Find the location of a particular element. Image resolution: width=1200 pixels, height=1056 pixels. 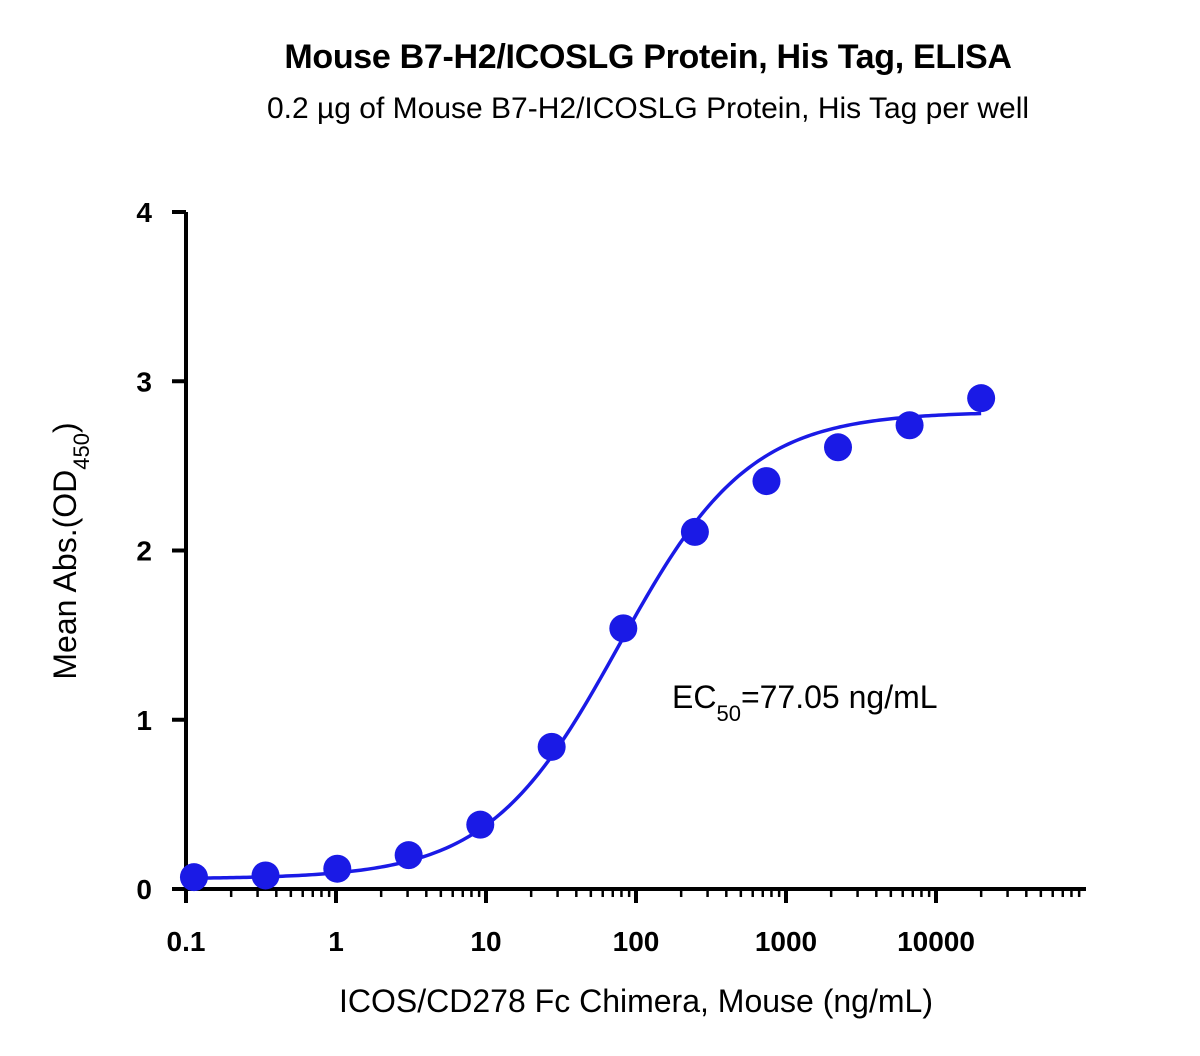

y-axis-title-close: ) is located at coordinates (65, 427).